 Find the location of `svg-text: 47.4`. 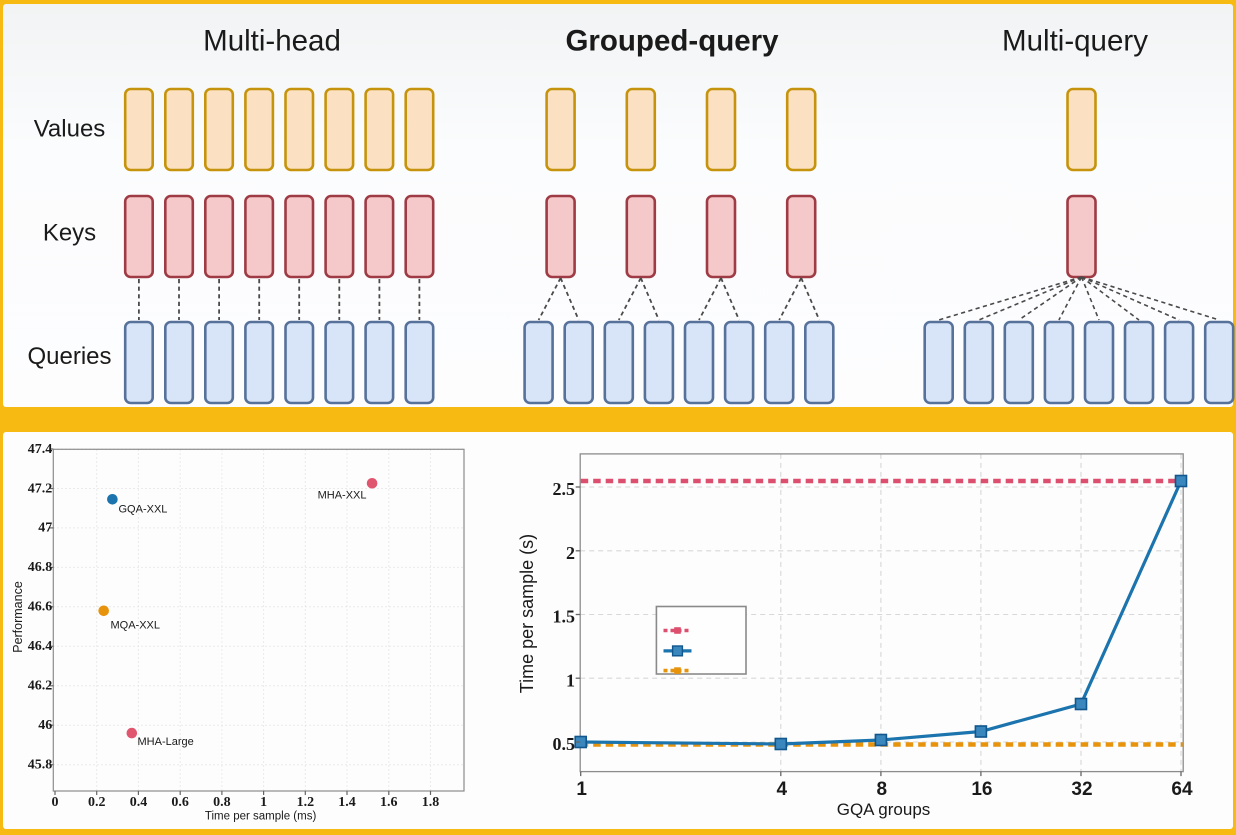

svg-text: 47.4 is located at coordinates (40, 449).